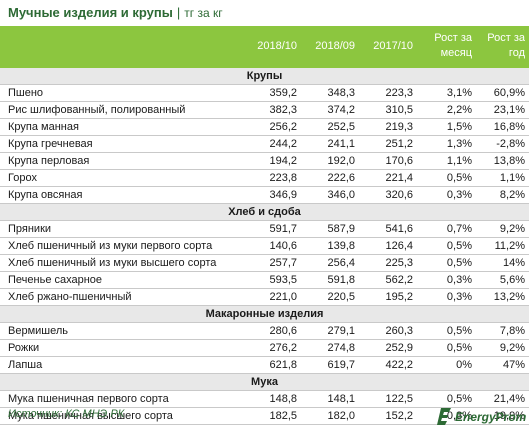 The width and height of the screenshot is (529, 433). Describe the element at coordinates (512, 178) in the screenshot. I see `year-growth: 1,1%` at that location.